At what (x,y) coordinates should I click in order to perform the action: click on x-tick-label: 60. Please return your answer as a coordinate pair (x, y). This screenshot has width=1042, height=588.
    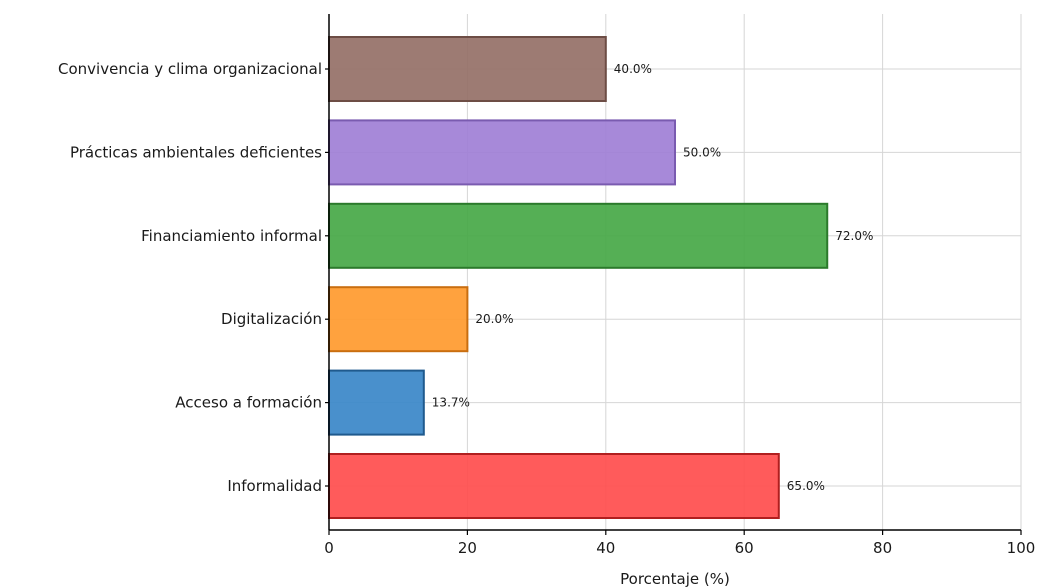
    Looking at the image, I should click on (744, 548).